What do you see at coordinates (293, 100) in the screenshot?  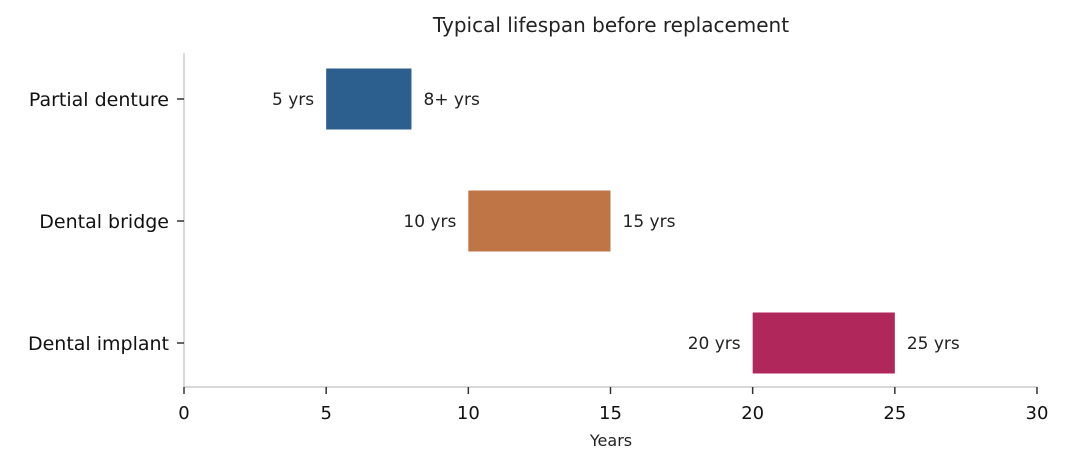 I see `range-start-label: 5 yrs` at bounding box center [293, 100].